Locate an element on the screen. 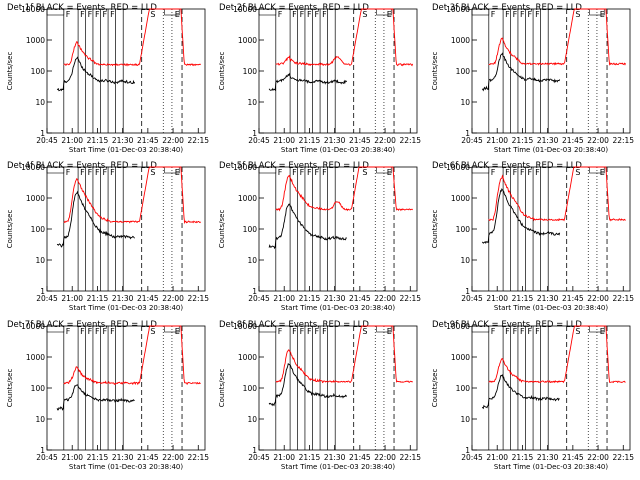 The image size is (640, 480). panel-title: Det 5f BLACK = Events, RED = LLD is located at coordinates (294, 166).